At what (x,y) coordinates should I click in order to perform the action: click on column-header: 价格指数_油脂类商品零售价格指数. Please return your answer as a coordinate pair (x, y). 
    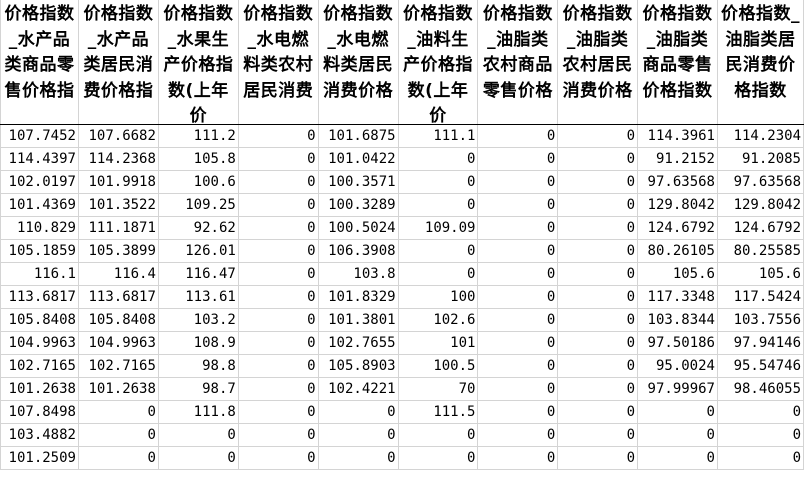
    Looking at the image, I should click on (677, 62).